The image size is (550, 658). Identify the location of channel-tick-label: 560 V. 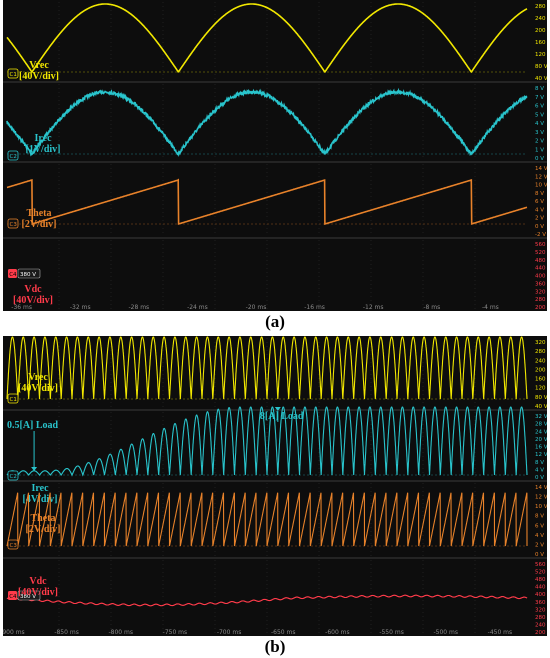
(541, 245).